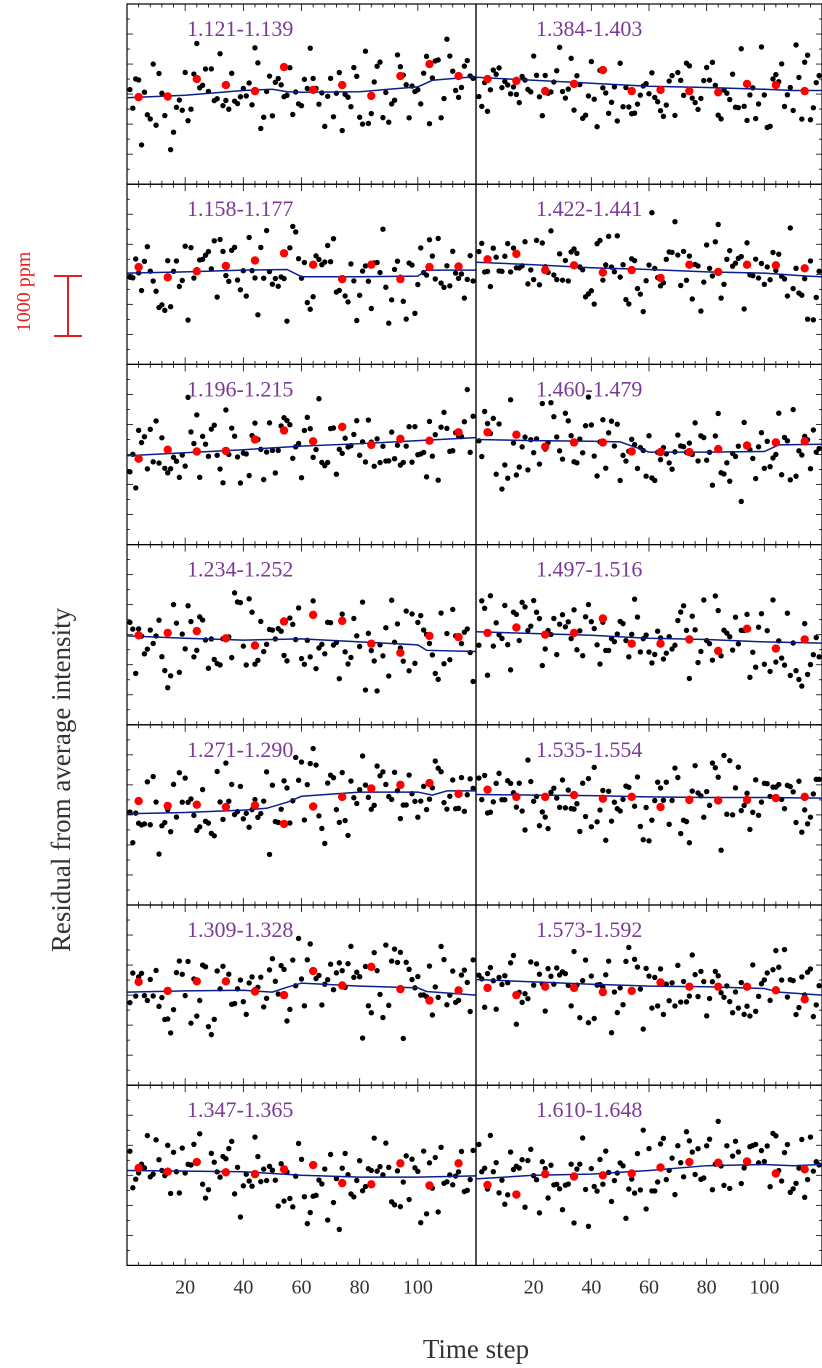 The height and width of the screenshot is (1368, 822). Describe the element at coordinates (648, 634) in the screenshot. I see `panel-frame` at that location.